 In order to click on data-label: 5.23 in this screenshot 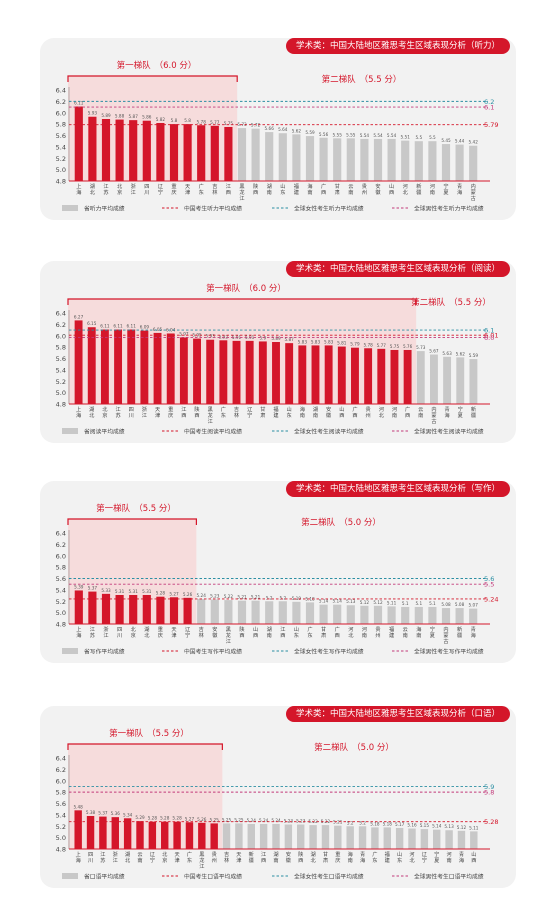, I will do `click(289, 821)`.